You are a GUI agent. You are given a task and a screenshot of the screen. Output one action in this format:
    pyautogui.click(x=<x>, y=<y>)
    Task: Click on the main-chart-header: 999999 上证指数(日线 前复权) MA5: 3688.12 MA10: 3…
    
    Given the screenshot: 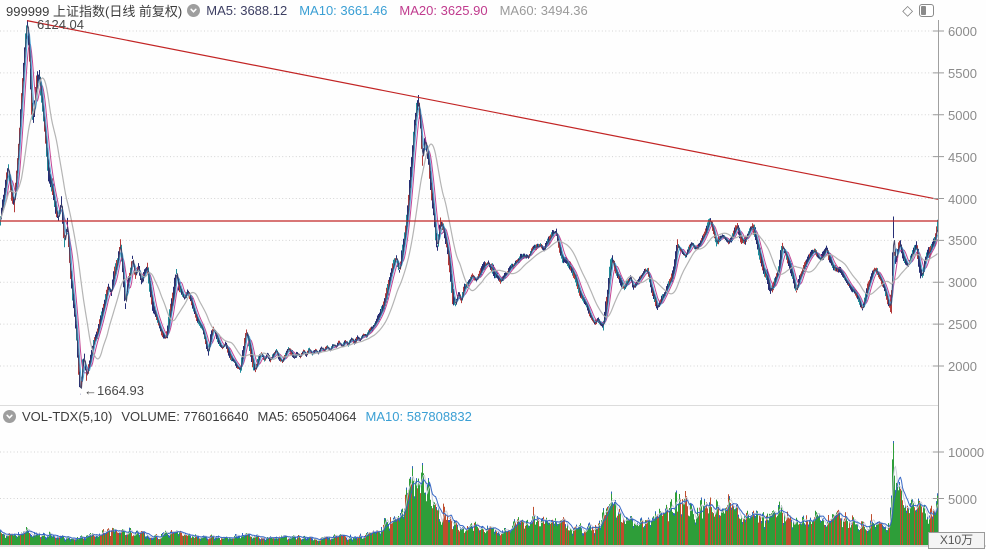 What is the action you would take?
    pyautogui.click(x=303, y=10)
    